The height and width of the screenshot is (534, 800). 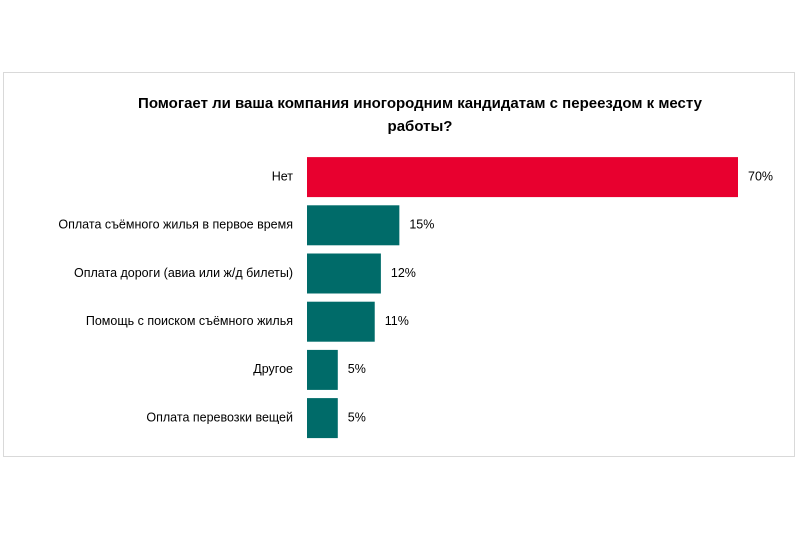 What do you see at coordinates (219, 417) in the screenshot?
I see `category-label: Оплата перевозки вещей` at bounding box center [219, 417].